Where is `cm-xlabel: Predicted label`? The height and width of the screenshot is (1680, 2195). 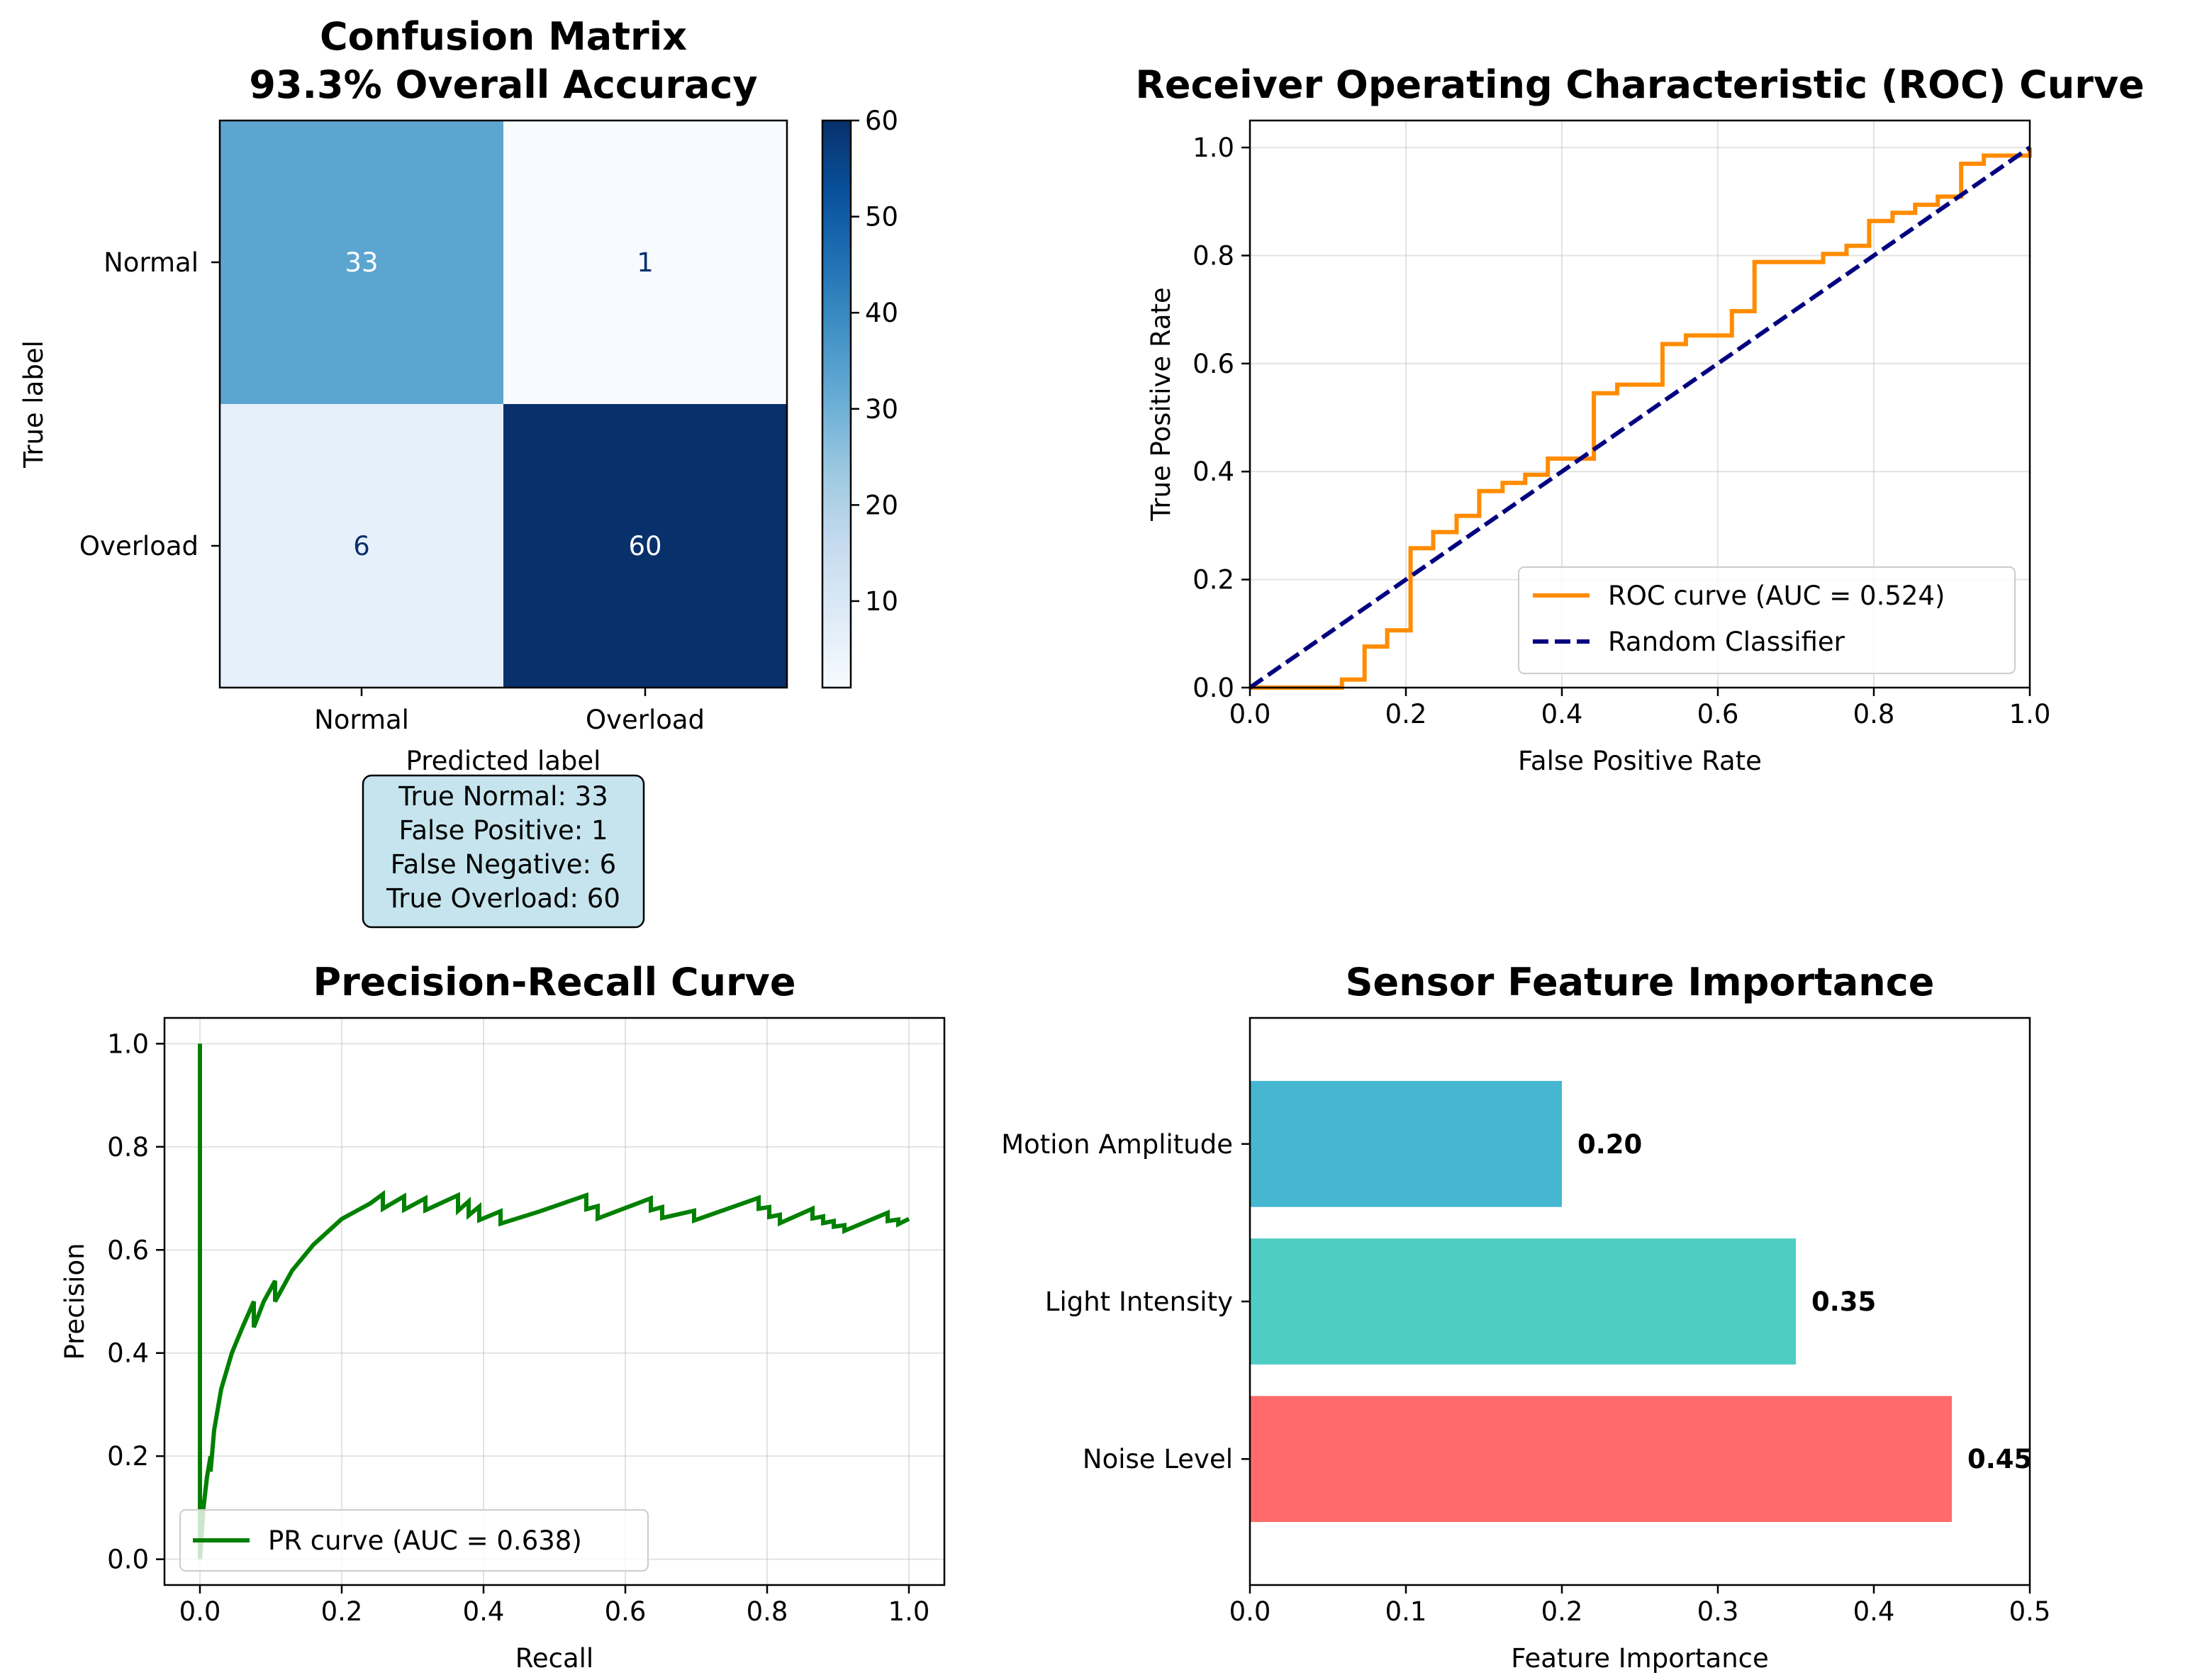 cm-xlabel: Predicted label is located at coordinates (504, 761).